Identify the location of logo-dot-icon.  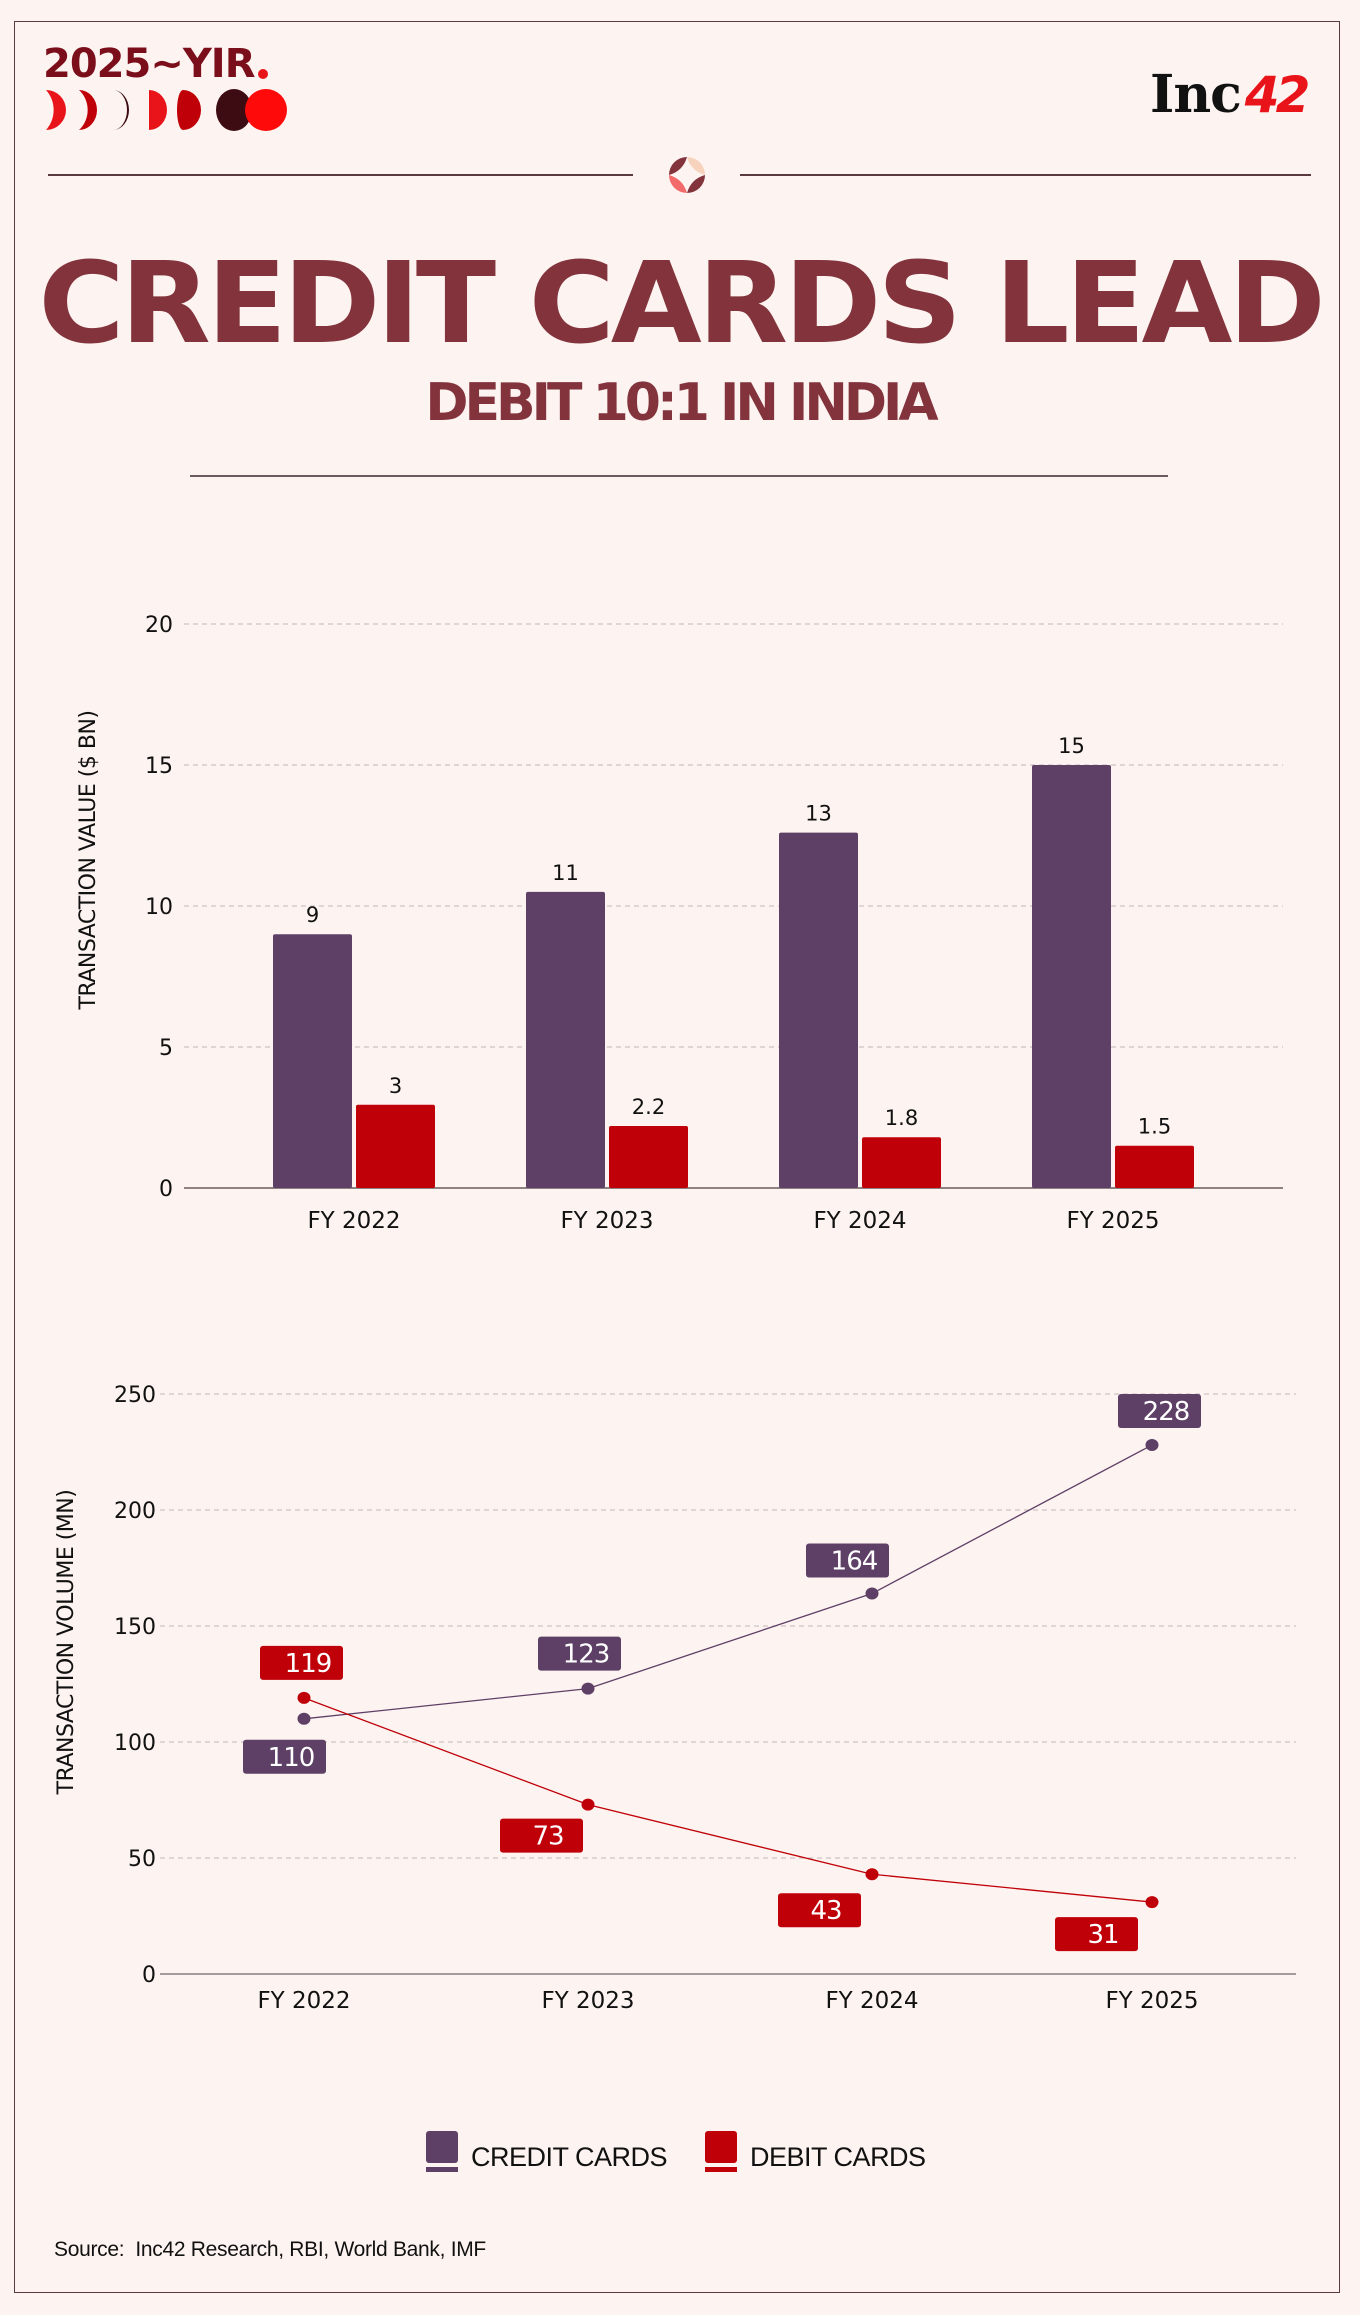
(262, 74).